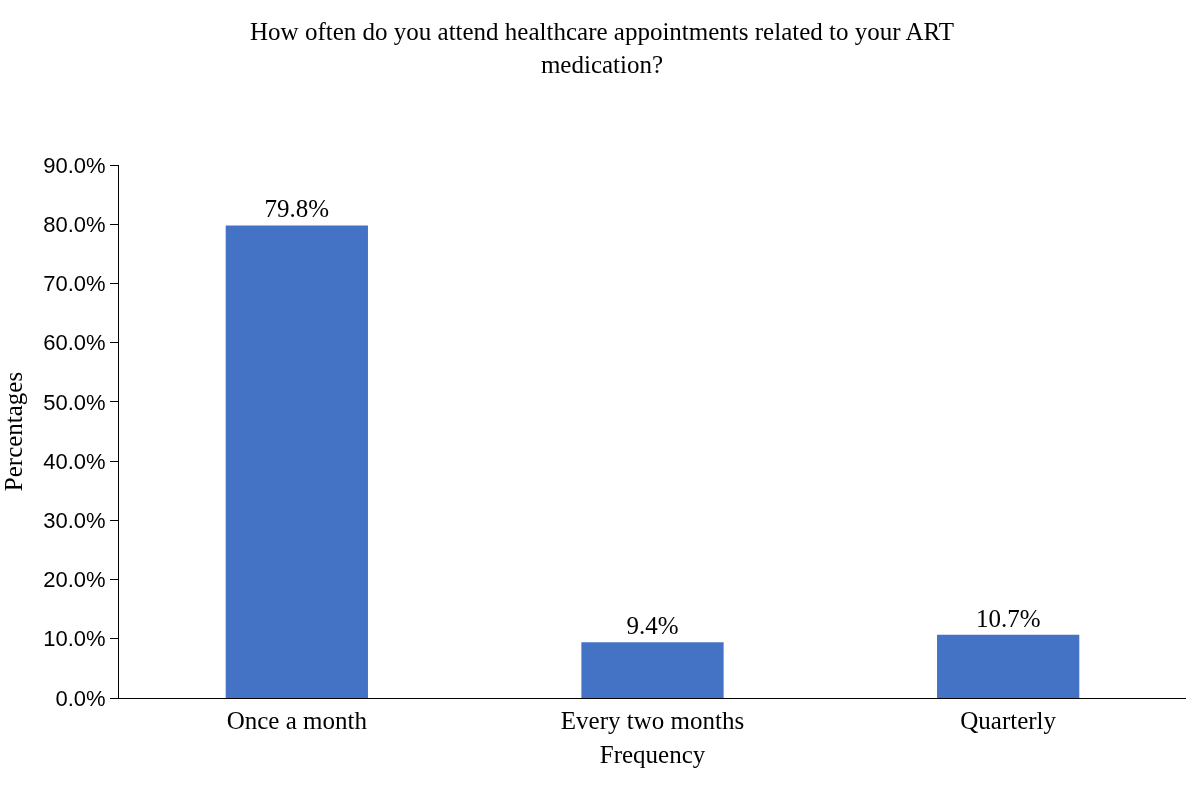 The image size is (1204, 808). Describe the element at coordinates (74, 639) in the screenshot. I see `y-tick-label: 10.0%` at that location.